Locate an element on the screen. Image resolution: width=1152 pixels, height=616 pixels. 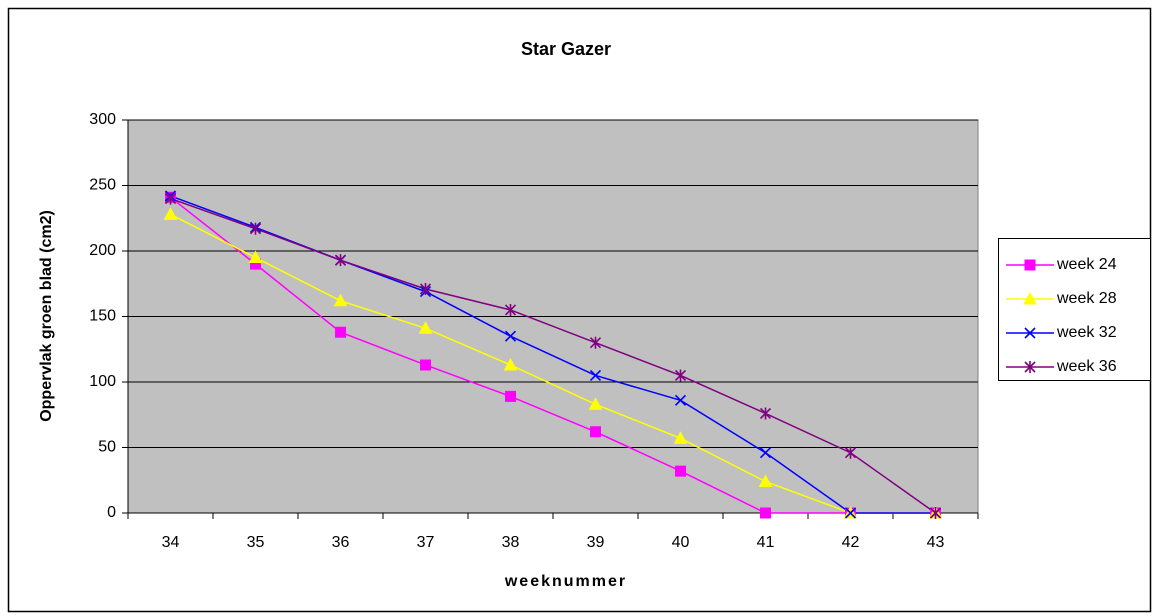
x-tick-label: 42 is located at coordinates (851, 542).